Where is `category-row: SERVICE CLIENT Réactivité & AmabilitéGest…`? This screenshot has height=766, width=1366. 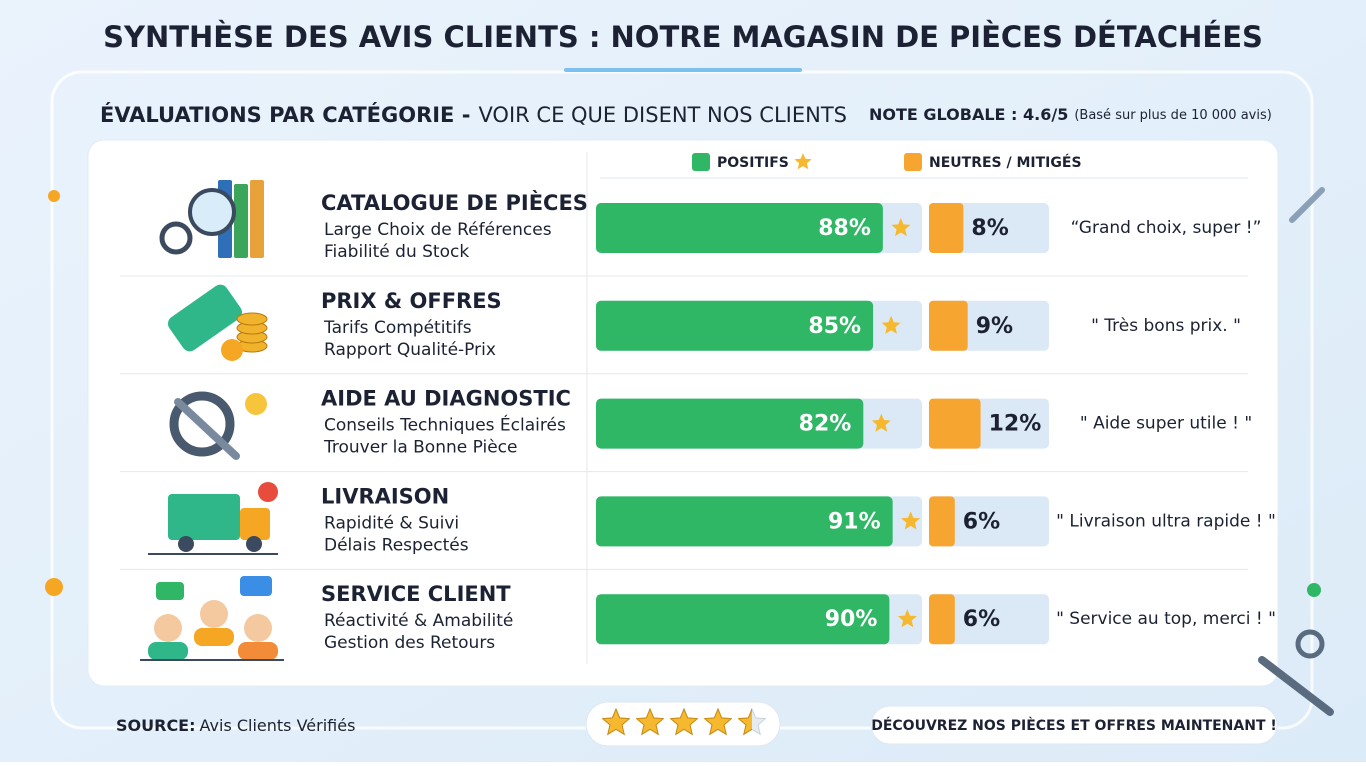 category-row: SERVICE CLIENT Réactivité & AmabilitéGest… is located at coordinates (708, 618).